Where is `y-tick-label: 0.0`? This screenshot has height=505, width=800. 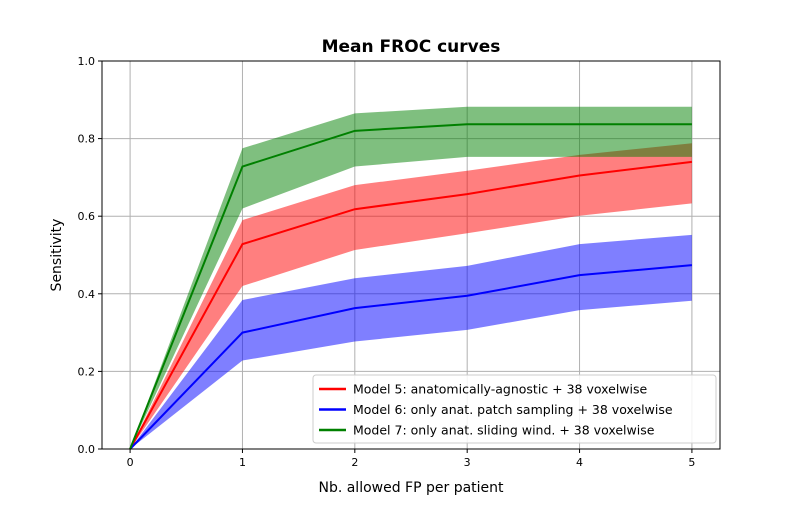 y-tick-label: 0.0 is located at coordinates (87, 449).